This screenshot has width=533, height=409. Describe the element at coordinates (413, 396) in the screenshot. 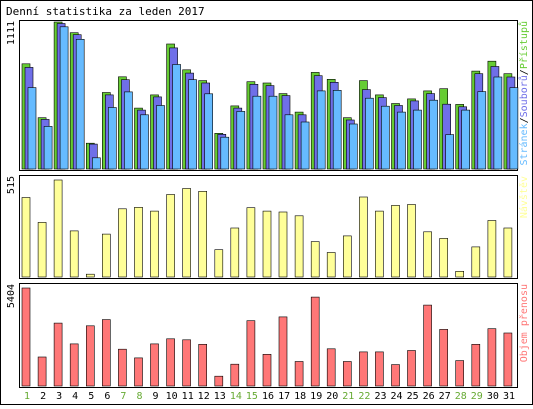

I see `day-label-25: 25` at that location.